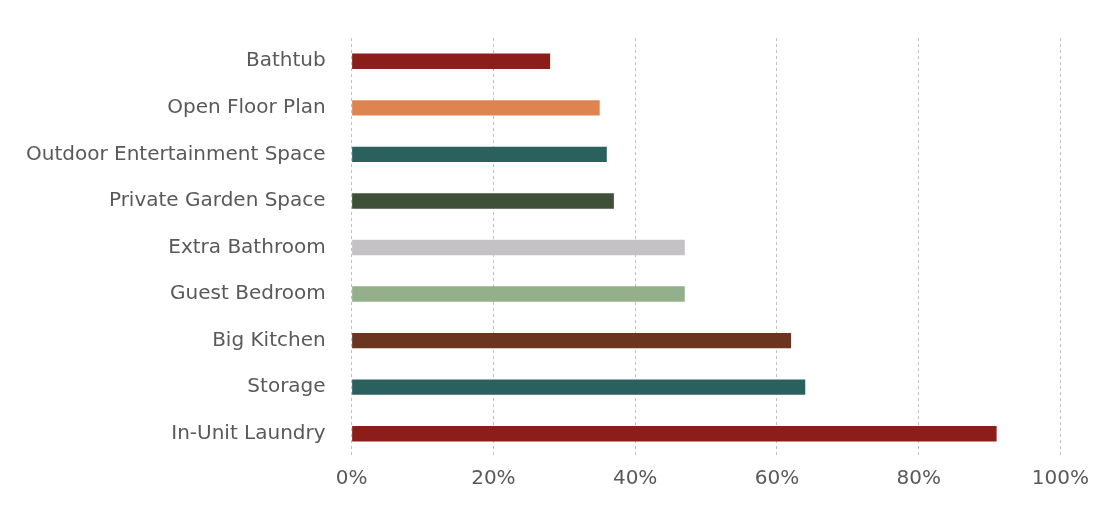 This screenshot has width=1099, height=505. I want to click on x-tick-label: 40%, so click(635, 477).